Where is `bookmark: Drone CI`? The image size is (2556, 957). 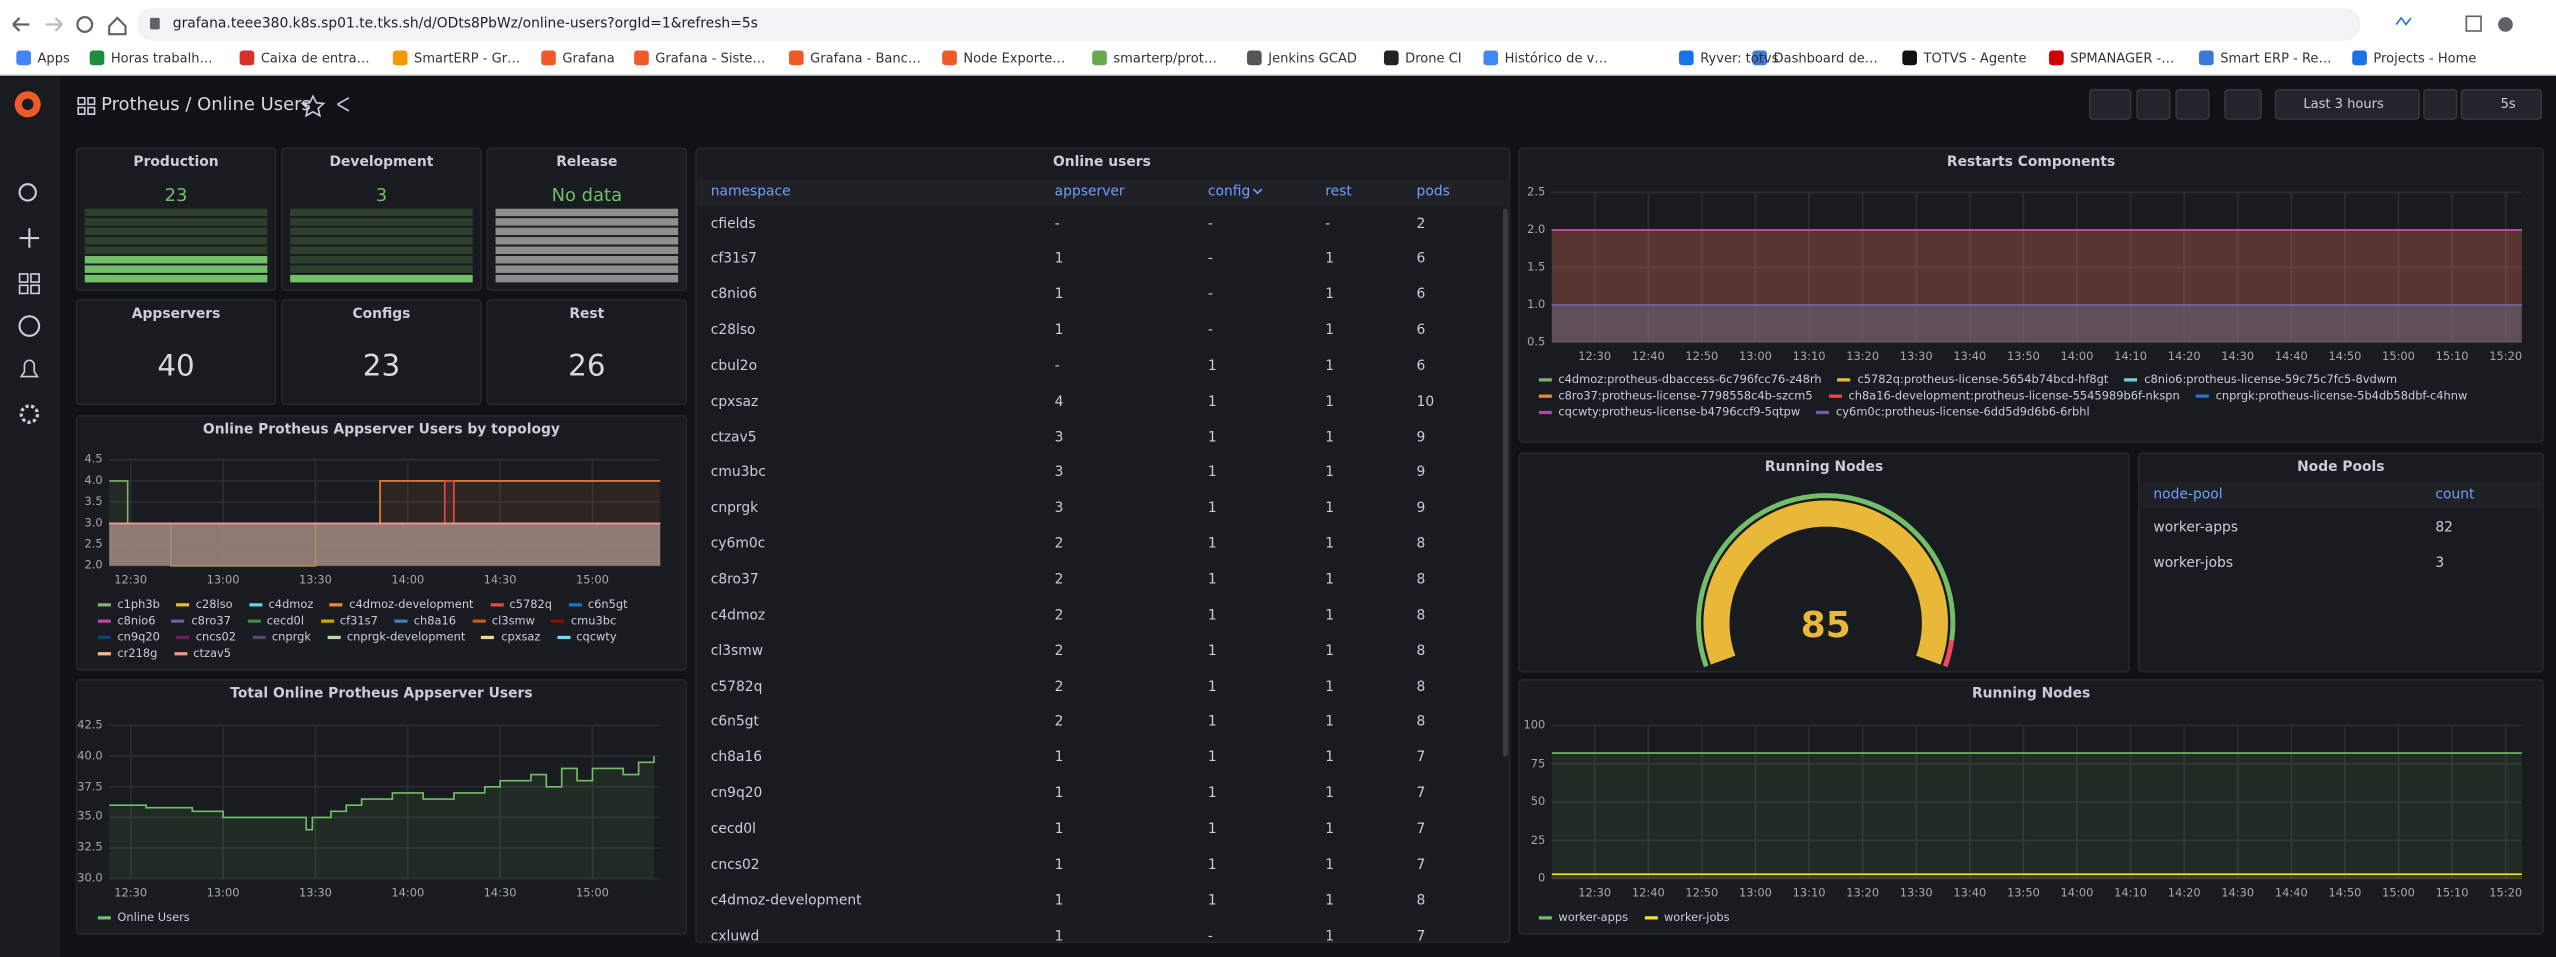 bookmark: Drone CI is located at coordinates (1433, 58).